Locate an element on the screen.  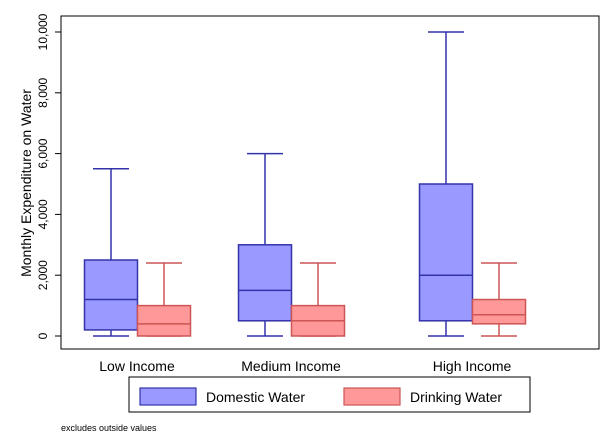
category-label: Medium Income is located at coordinates (291, 366).